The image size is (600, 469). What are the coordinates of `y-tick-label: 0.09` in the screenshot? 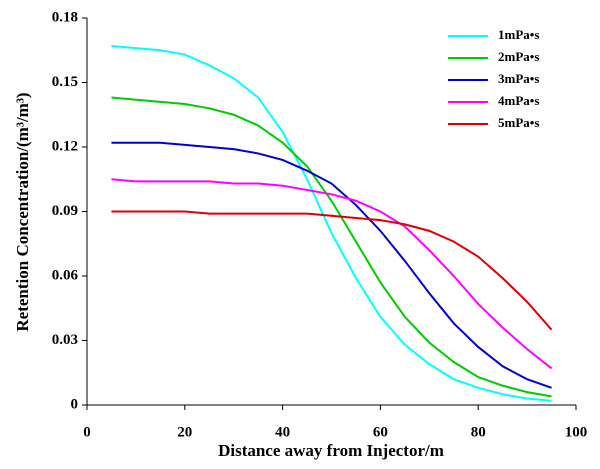 It's located at (65, 211).